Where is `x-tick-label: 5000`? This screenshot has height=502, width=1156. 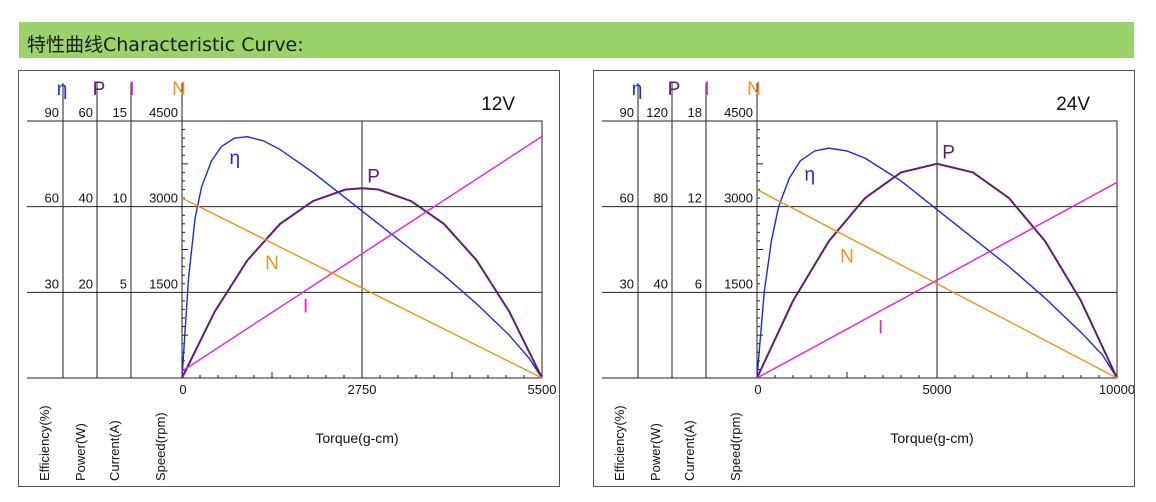 x-tick-label: 5000 is located at coordinates (937, 389).